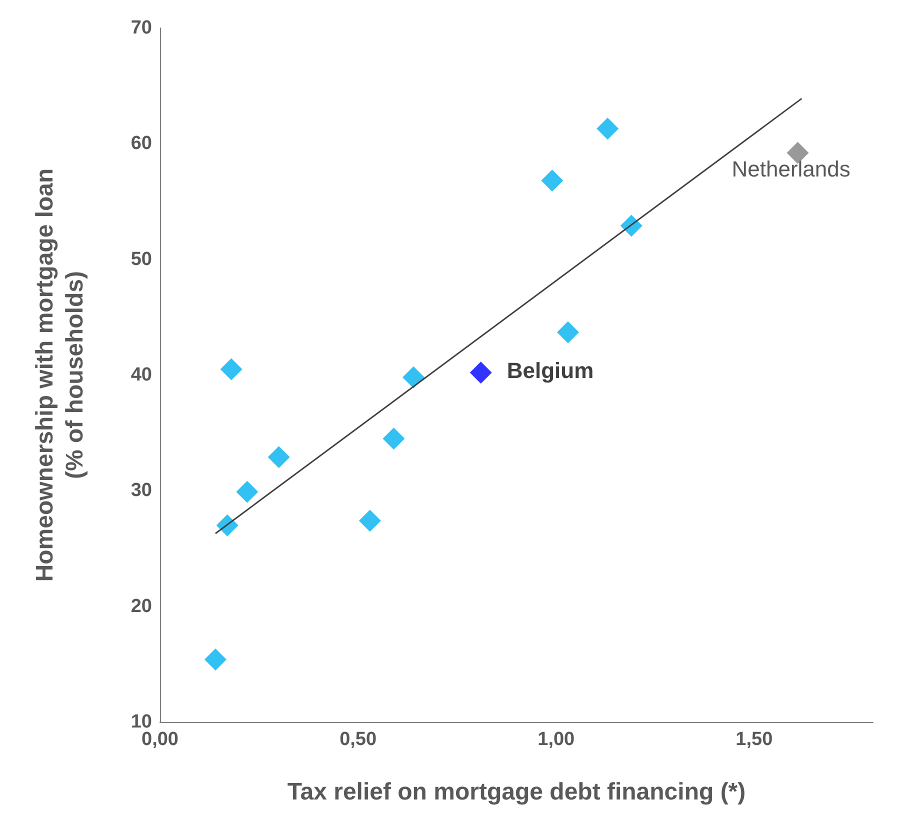 The image size is (906, 832). What do you see at coordinates (791, 169) in the screenshot?
I see `annotation: Netherlands` at bounding box center [791, 169].